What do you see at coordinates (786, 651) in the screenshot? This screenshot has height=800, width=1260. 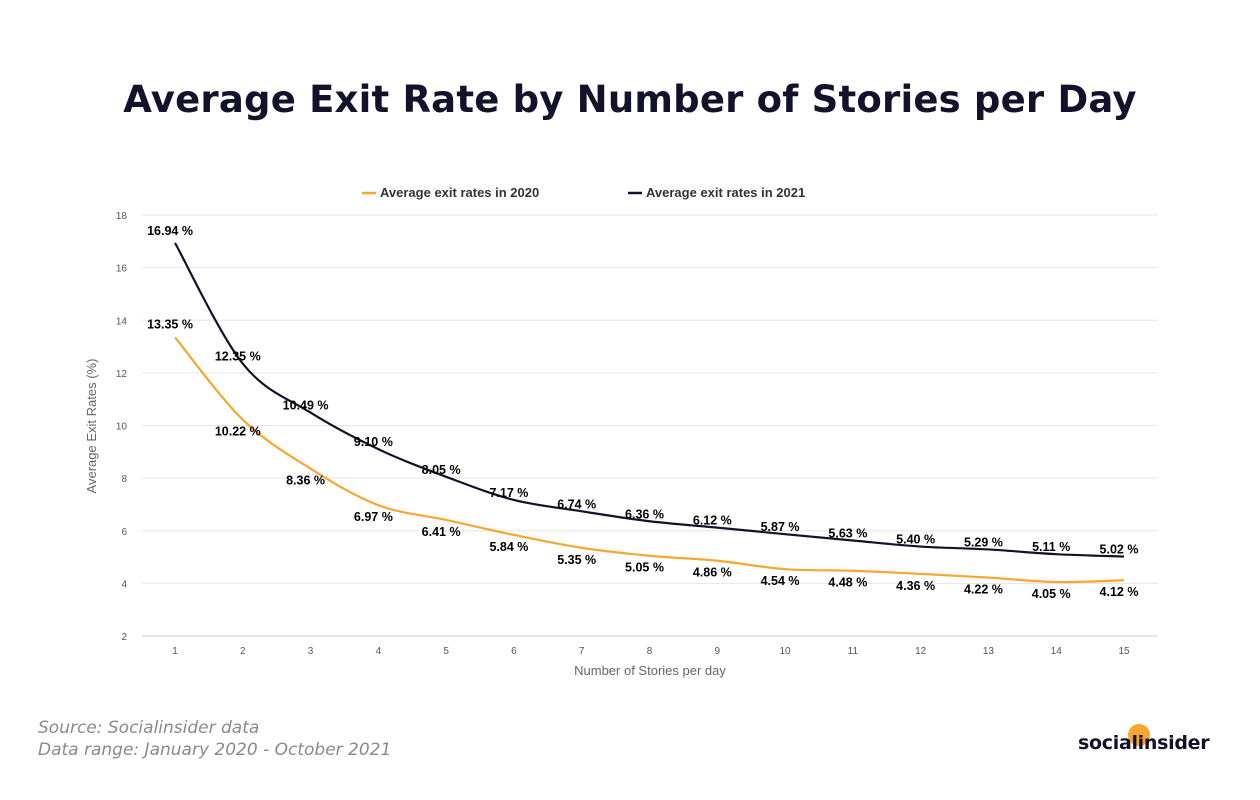 I see `x-tick-label: 10` at bounding box center [786, 651].